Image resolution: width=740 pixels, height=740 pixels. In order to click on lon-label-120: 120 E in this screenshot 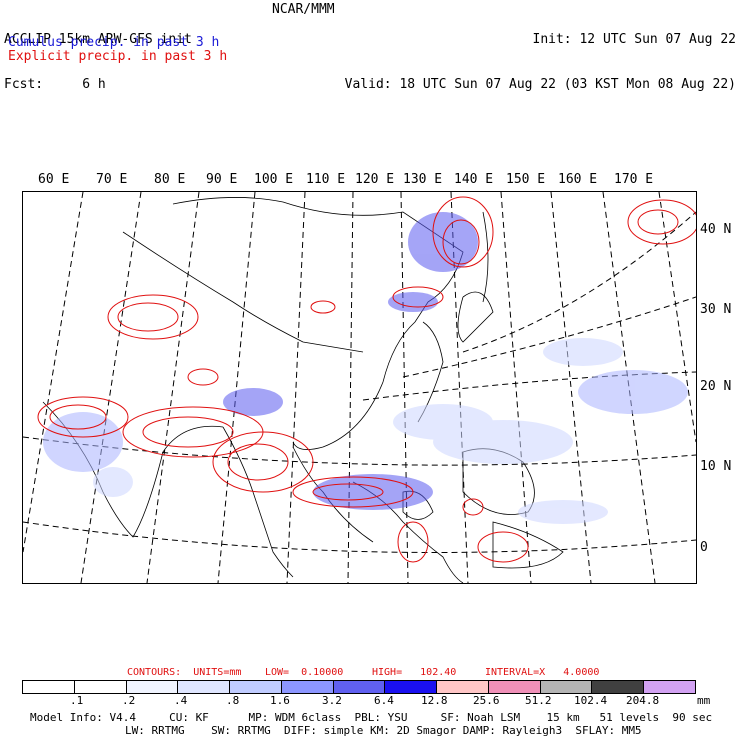, I will do `click(375, 179)`.